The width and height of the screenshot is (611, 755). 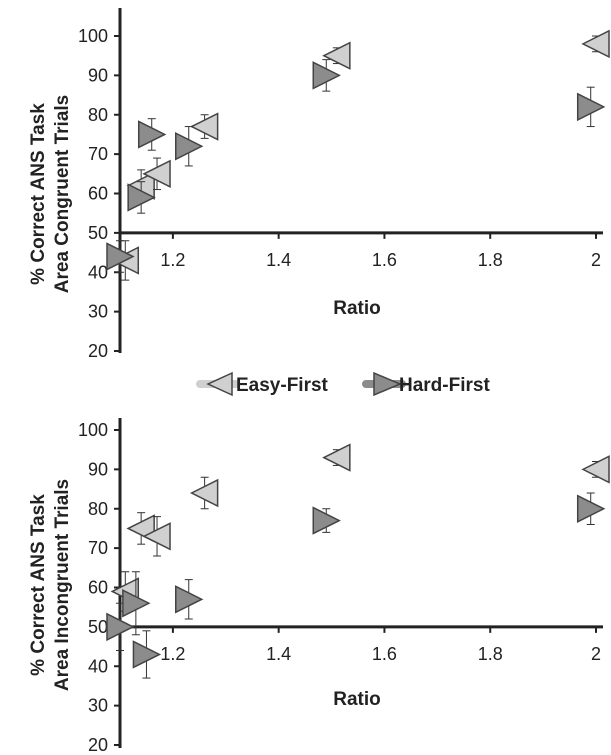 I want to click on legend: Easy-First Hard-First, so click(x=343, y=384).